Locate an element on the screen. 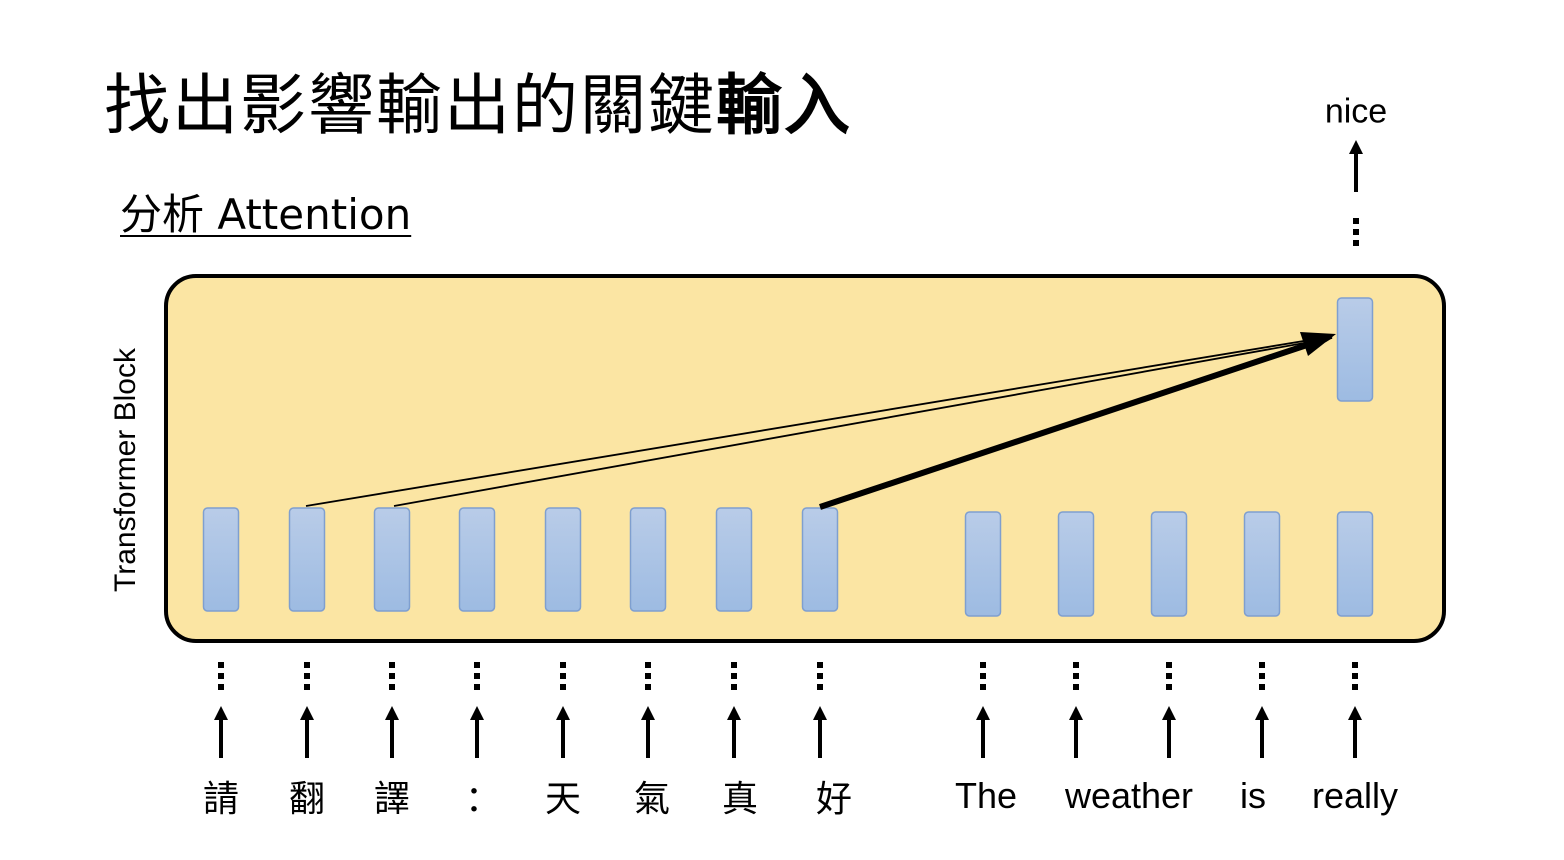 This screenshot has height=860, width=1564. title-main: 找出影響輸出的關鍵 is located at coordinates (410, 105).